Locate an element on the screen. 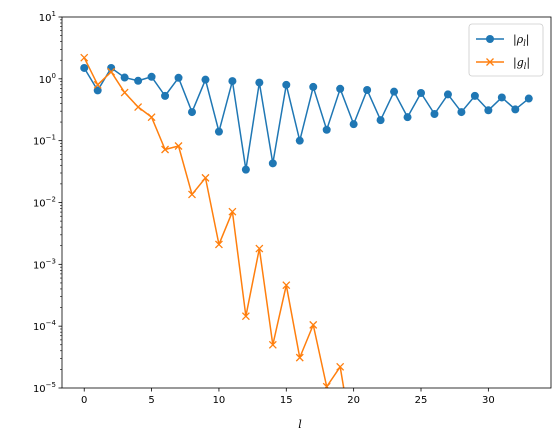 The image size is (559, 441). x-axis-label: l is located at coordinates (300, 424).